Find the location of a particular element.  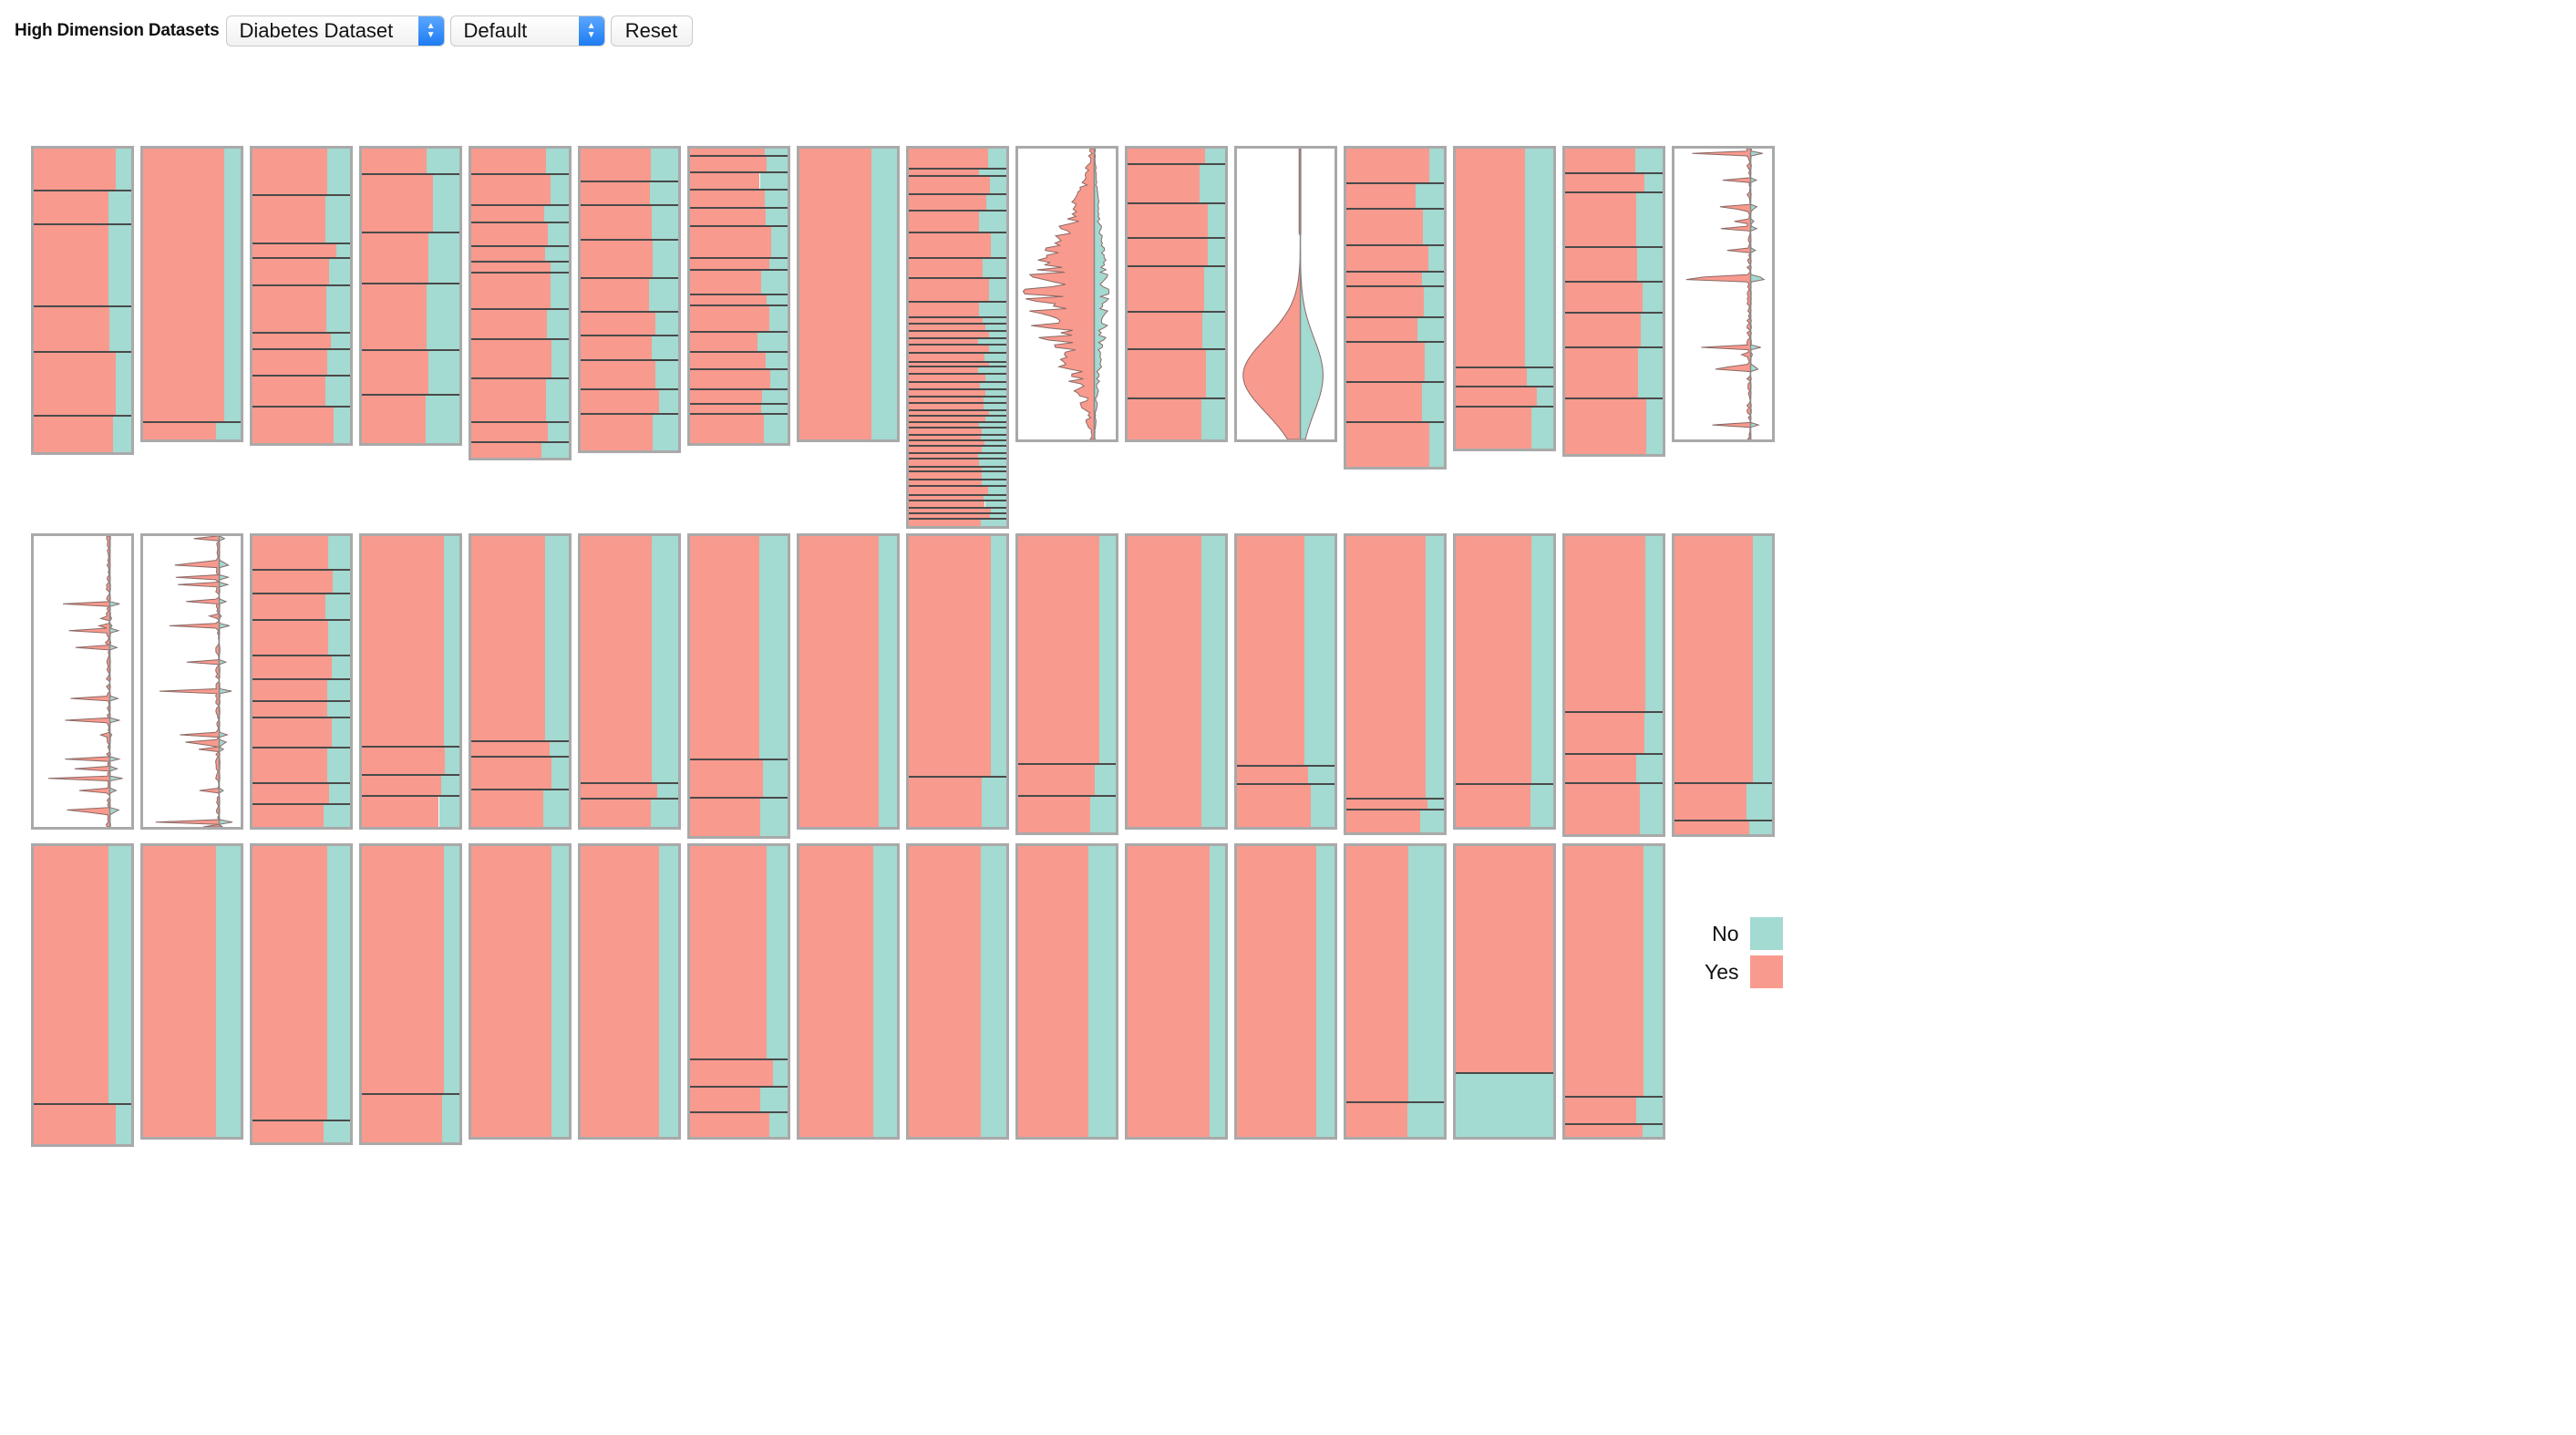

dataset-select: Diabetes Dataset ▲ ▼ is located at coordinates (335, 30).